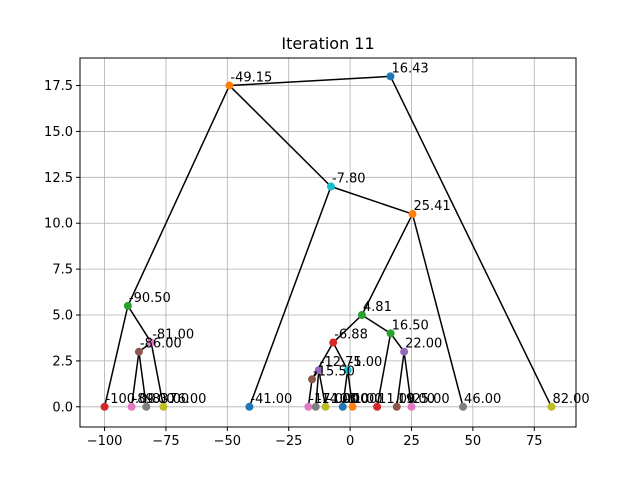 The height and width of the screenshot is (480, 640). What do you see at coordinates (58, 86) in the screenshot?
I see `y-tick-label: 17.5` at bounding box center [58, 86].